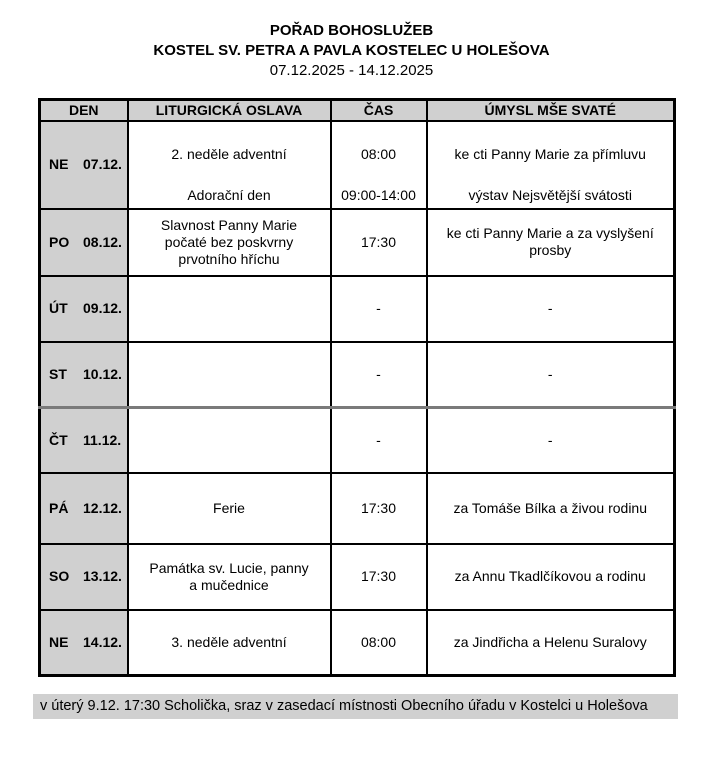 This screenshot has height=782, width=703. Describe the element at coordinates (351, 30) in the screenshot. I see `page-title: POŘAD BOHOSLUŽEB` at that location.